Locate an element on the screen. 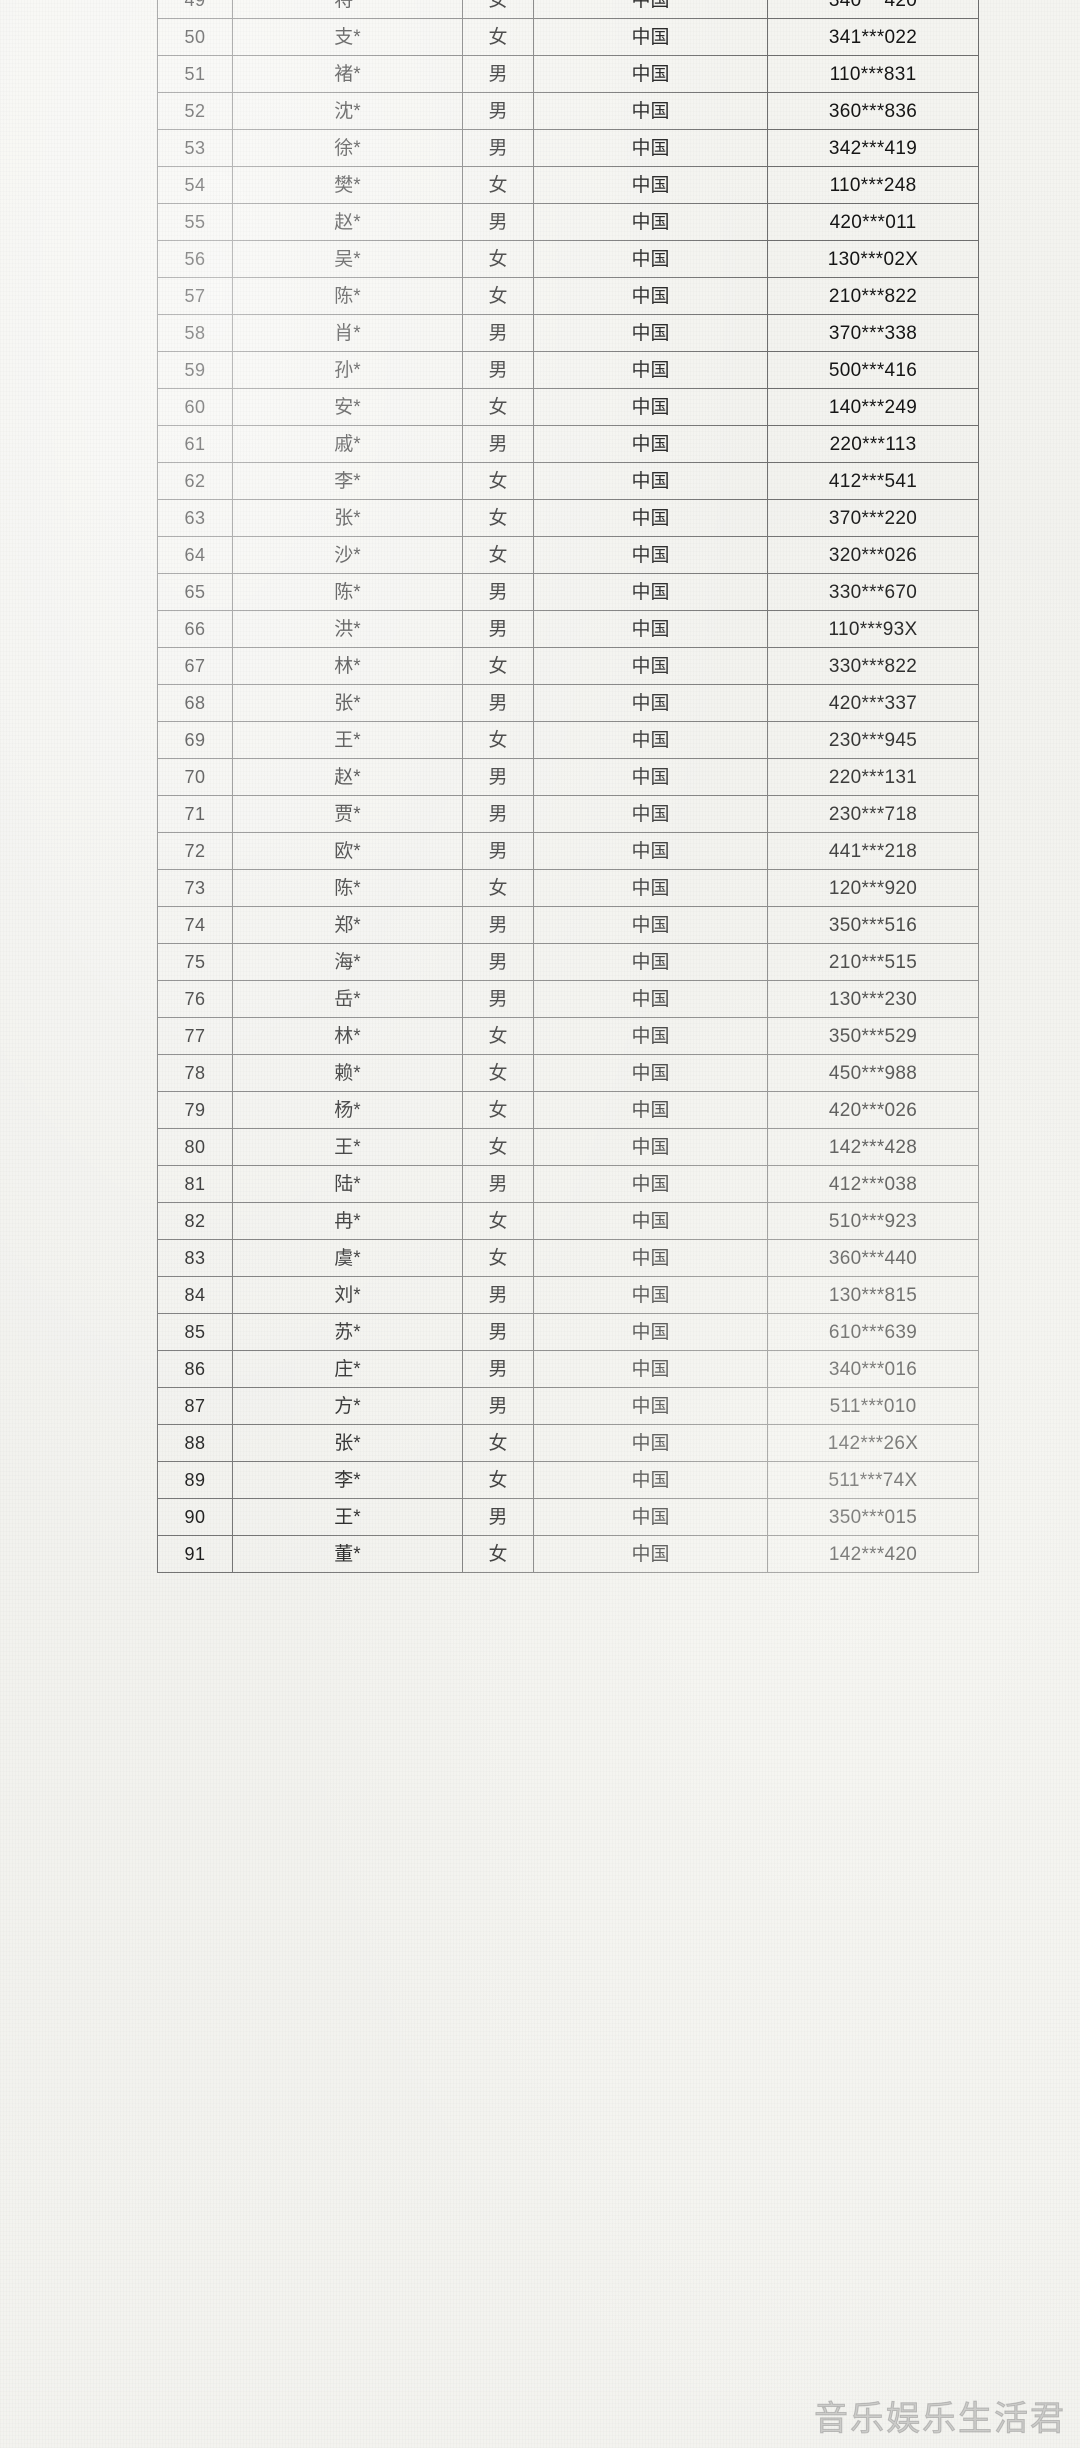 The height and width of the screenshot is (2448, 1080). table-row: 78 赖* 女中国 450***988 is located at coordinates (568, 1073).